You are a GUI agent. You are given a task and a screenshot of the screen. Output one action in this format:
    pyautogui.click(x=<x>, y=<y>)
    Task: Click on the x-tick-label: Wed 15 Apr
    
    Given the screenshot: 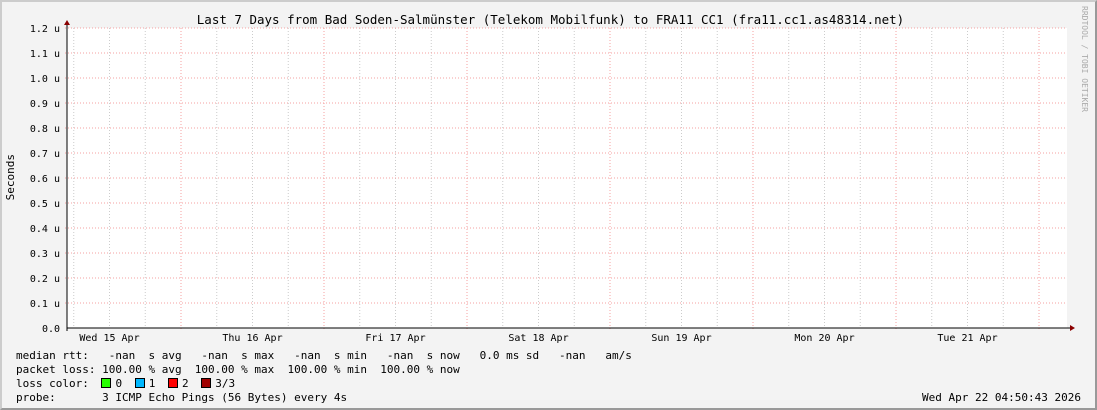 What is the action you would take?
    pyautogui.click(x=109, y=338)
    